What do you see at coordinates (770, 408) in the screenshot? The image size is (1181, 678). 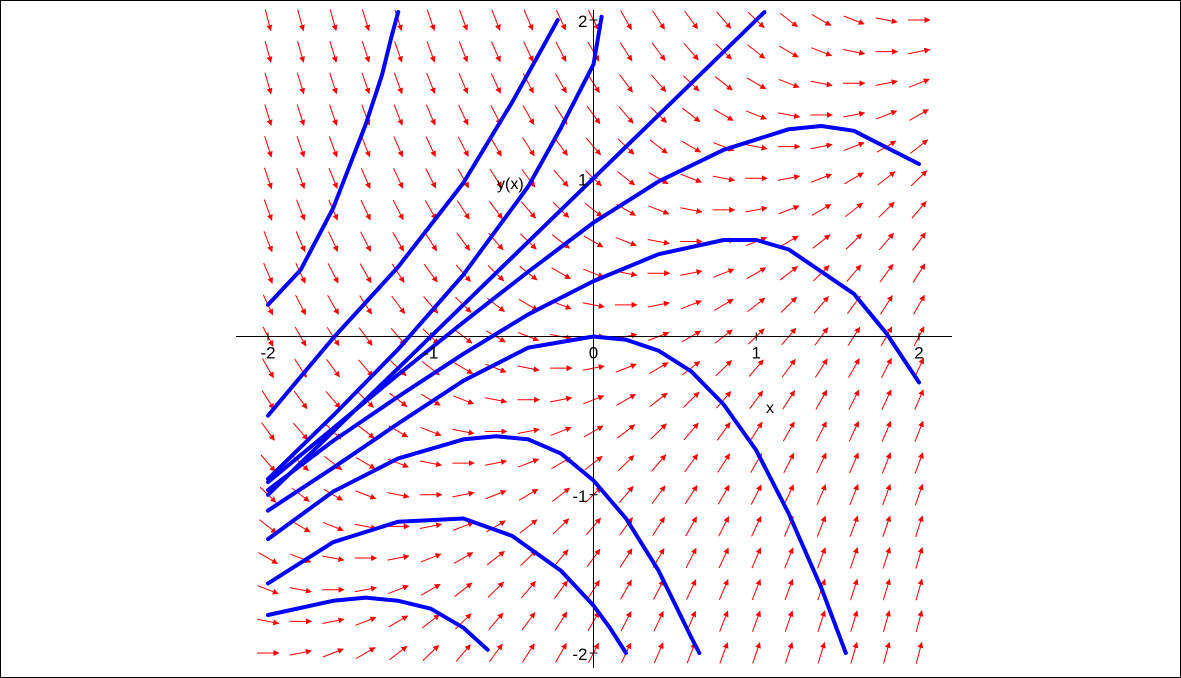 I see `x-axis-label: x` at bounding box center [770, 408].